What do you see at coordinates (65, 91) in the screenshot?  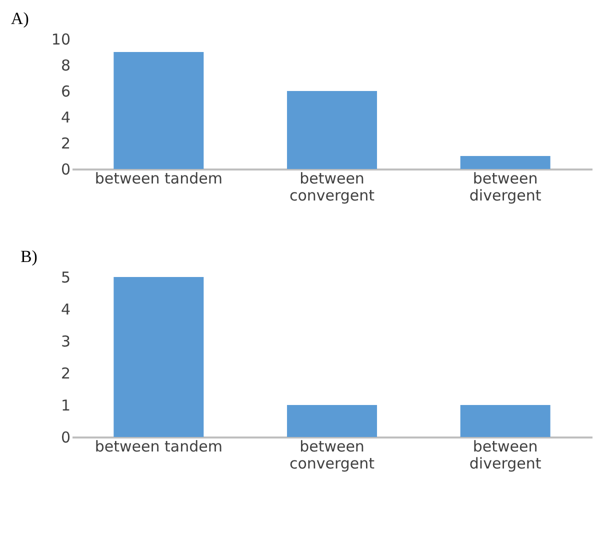 I see `y-tick-label: 6` at bounding box center [65, 91].